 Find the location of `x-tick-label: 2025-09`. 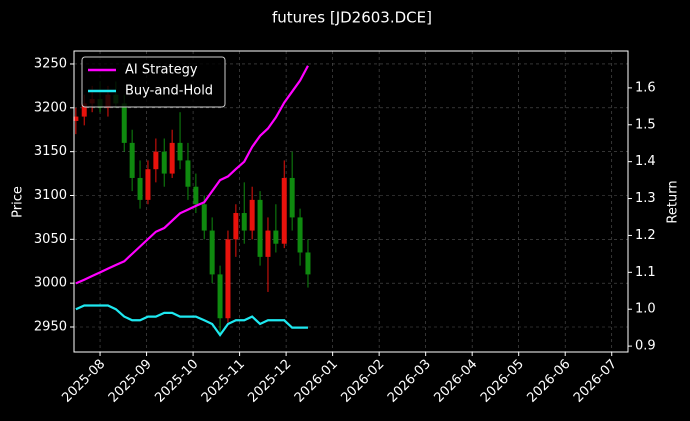

x-tick-label: 2025-09 is located at coordinates (130, 381).